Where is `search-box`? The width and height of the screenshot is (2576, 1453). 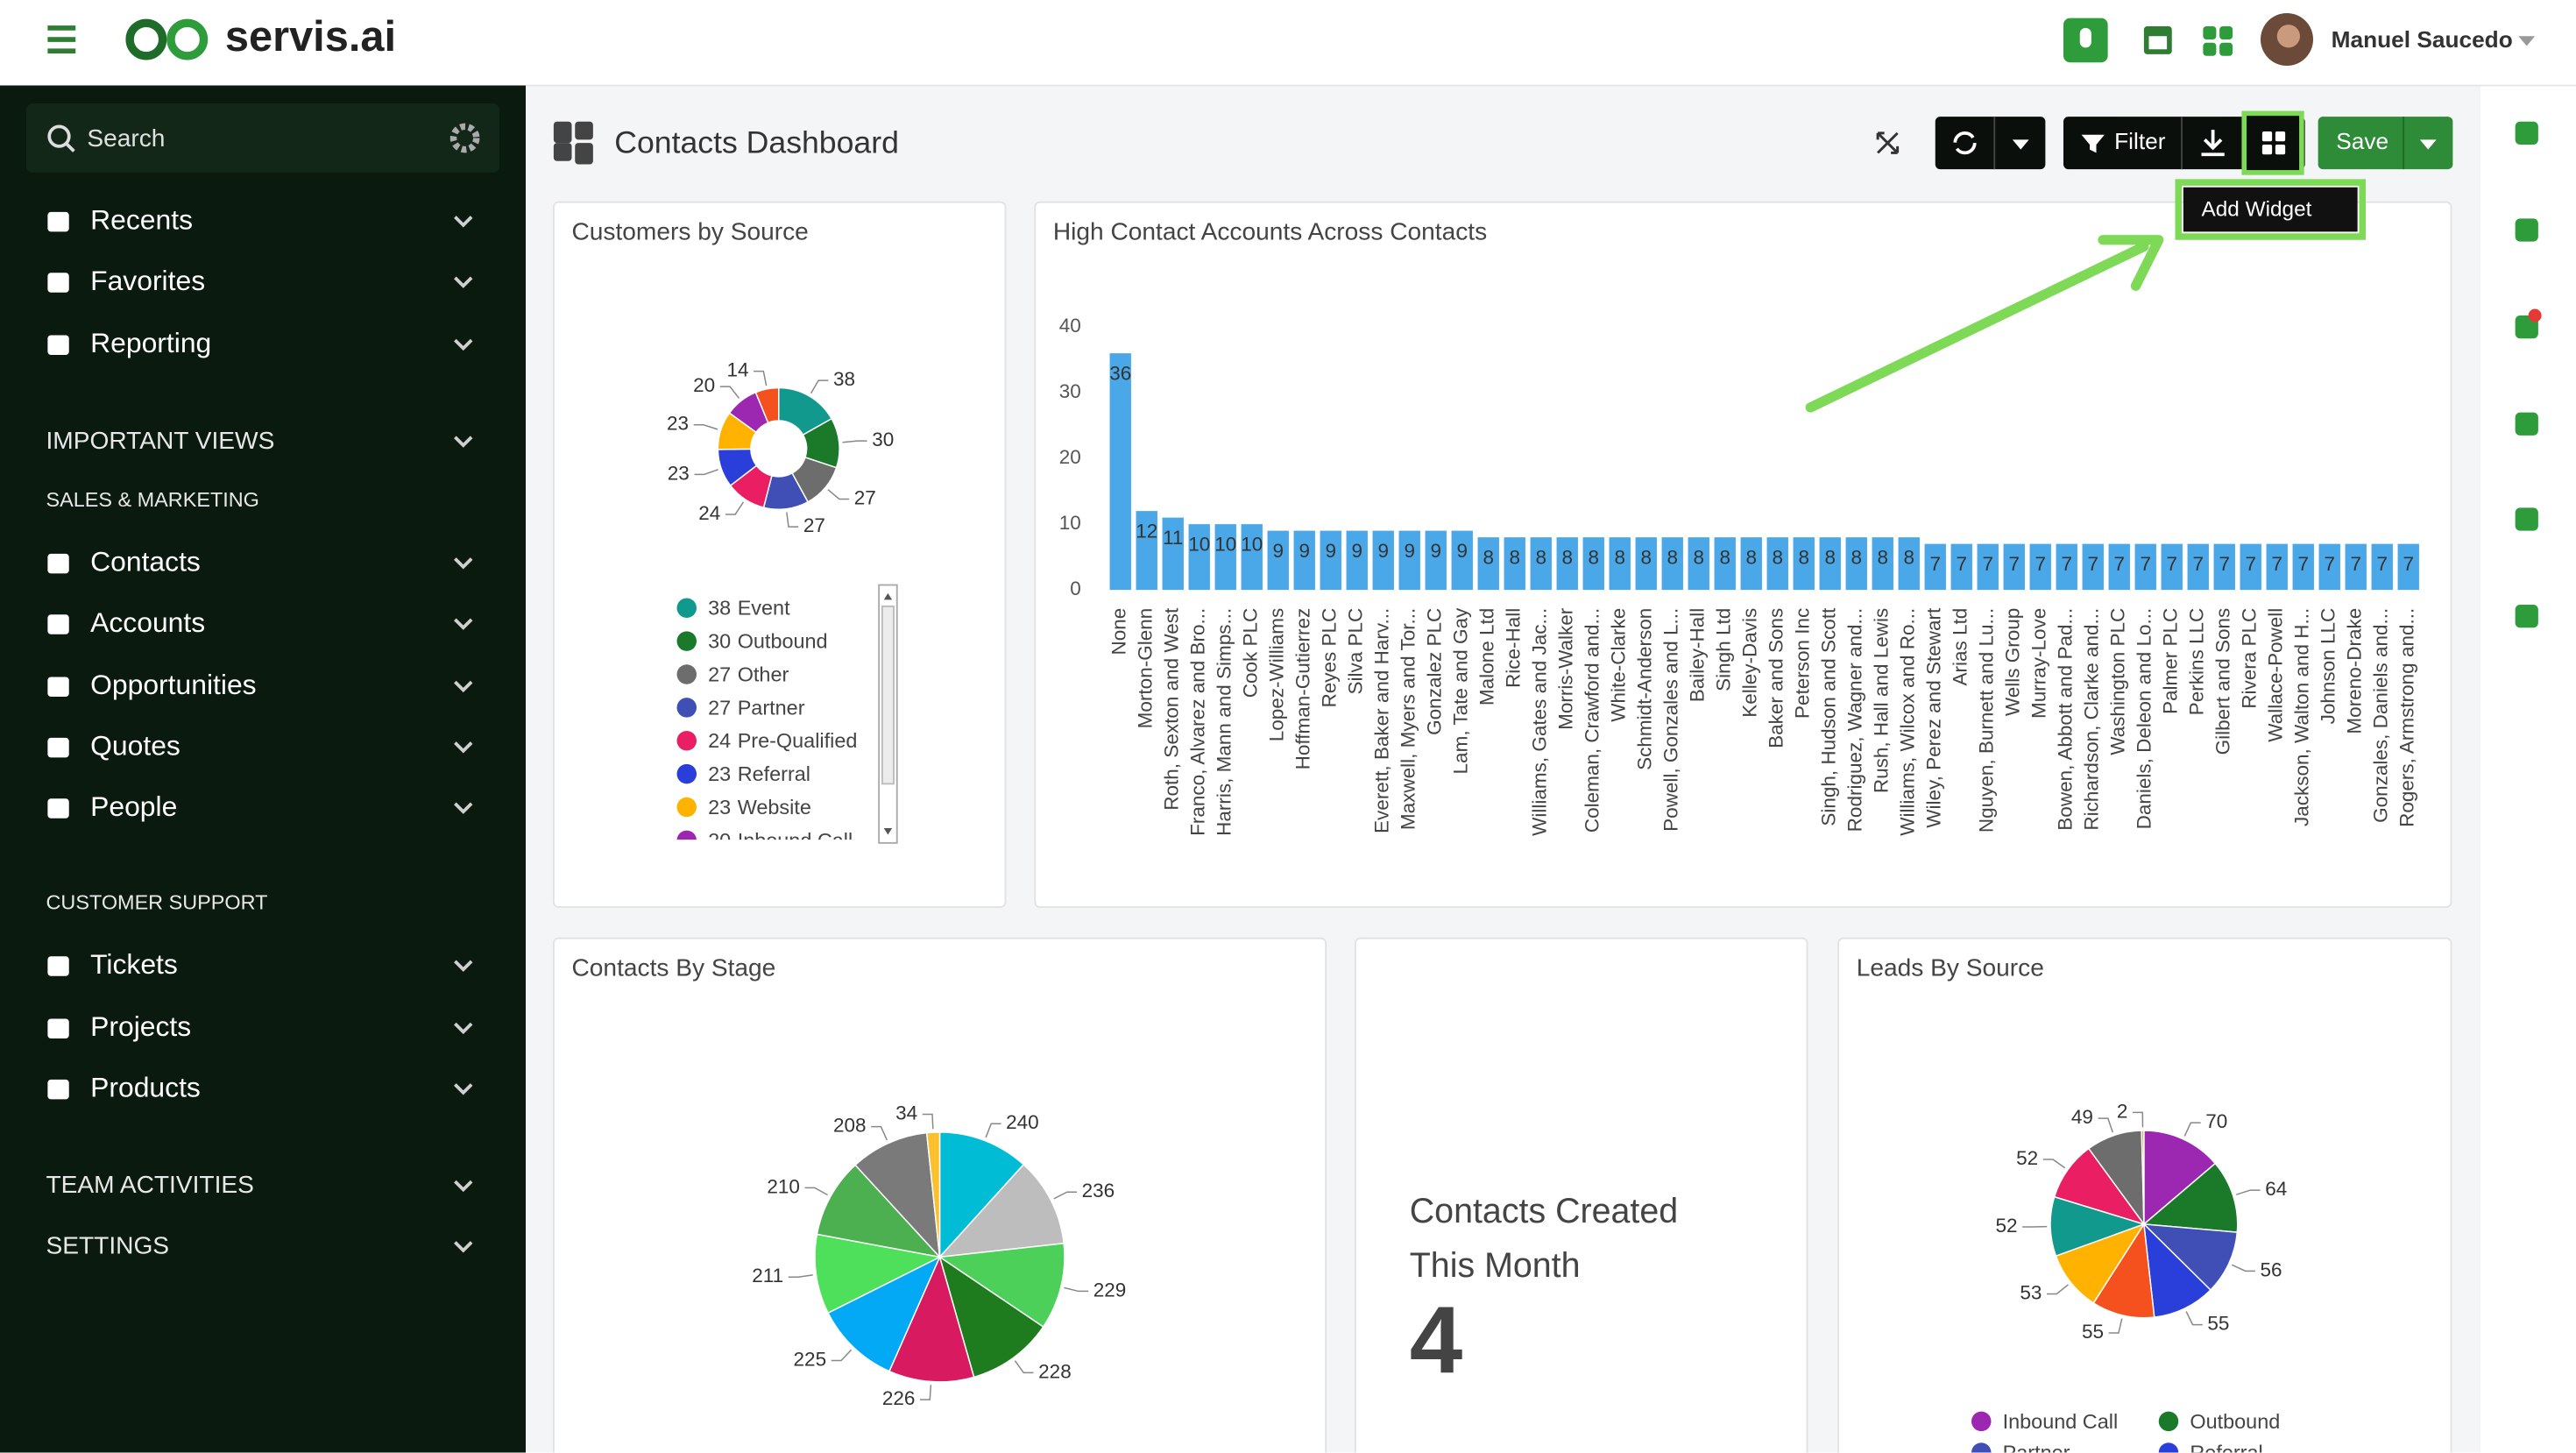 search-box is located at coordinates (262, 138).